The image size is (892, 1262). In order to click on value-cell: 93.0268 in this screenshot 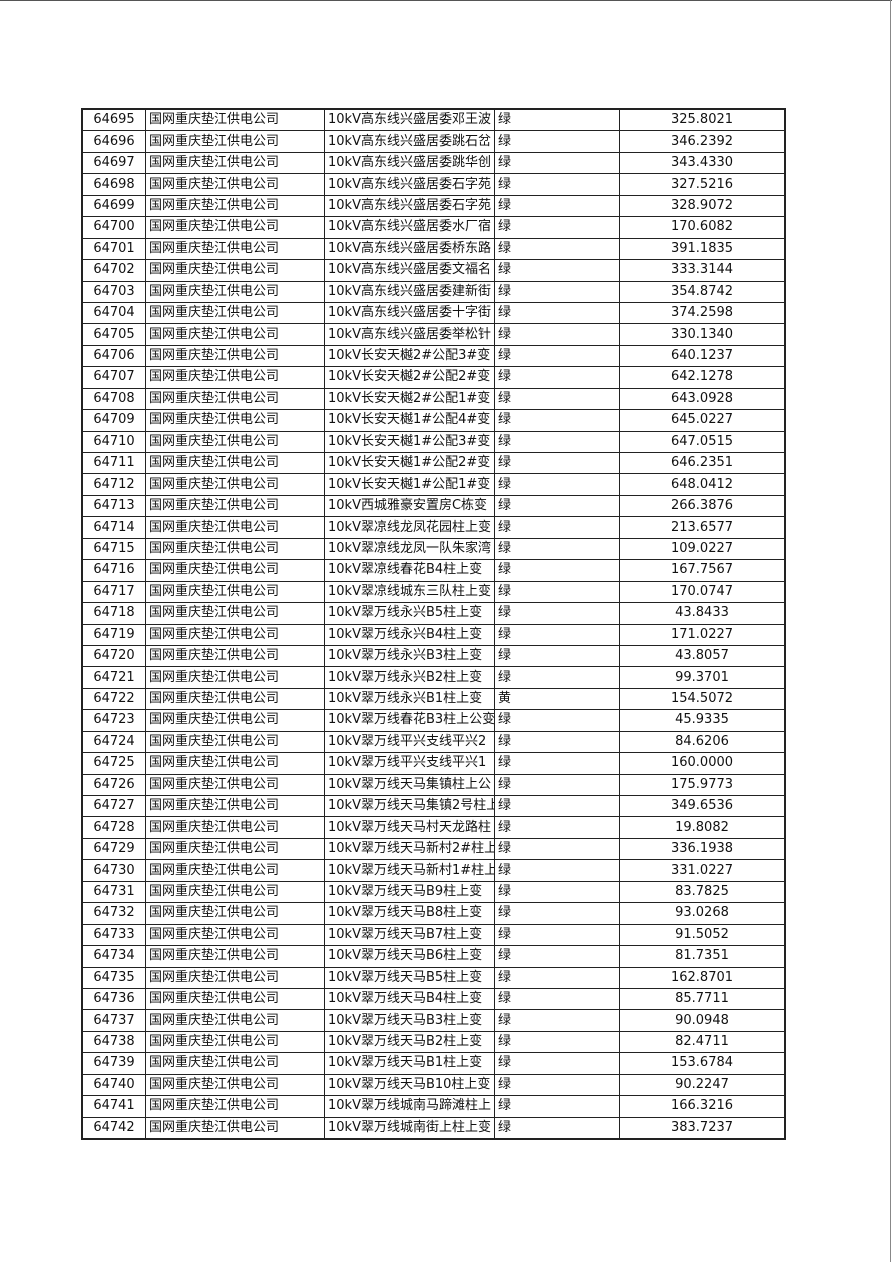, I will do `click(702, 913)`.